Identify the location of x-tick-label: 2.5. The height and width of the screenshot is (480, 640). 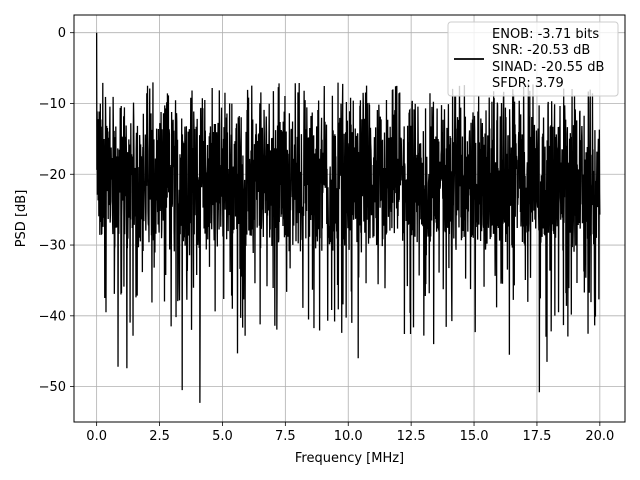
(159, 436).